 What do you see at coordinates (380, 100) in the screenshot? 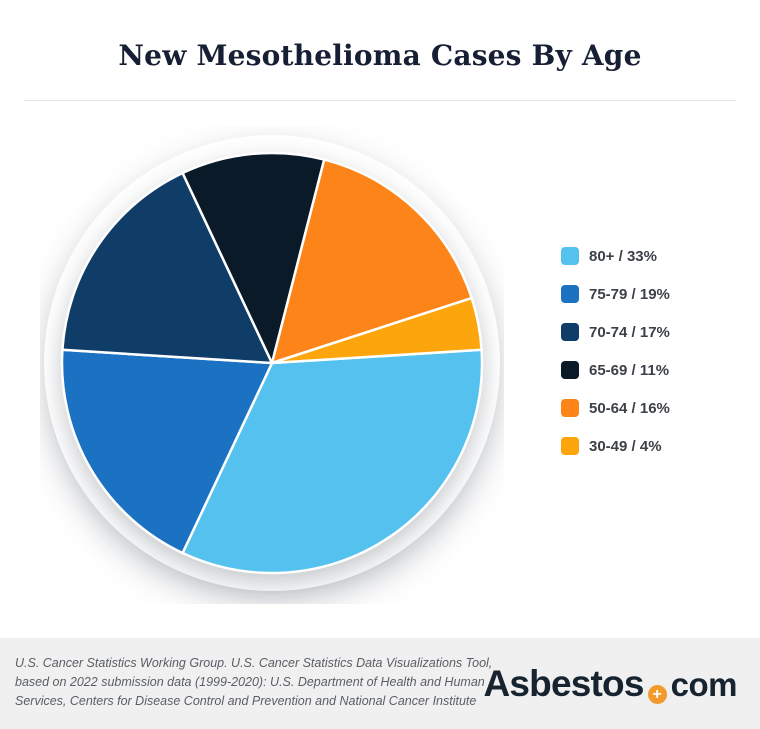
I see `title-divider` at bounding box center [380, 100].